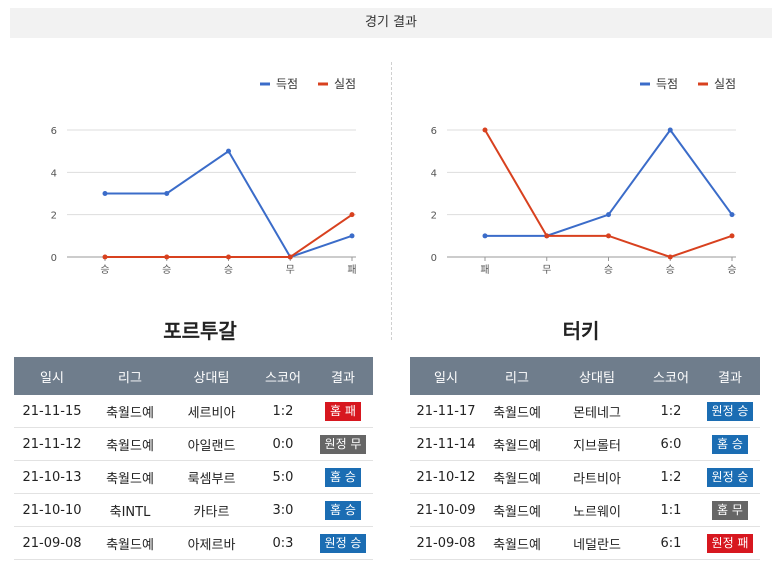 This screenshot has width=777, height=571. I want to click on series-line-scored, so click(609, 182).